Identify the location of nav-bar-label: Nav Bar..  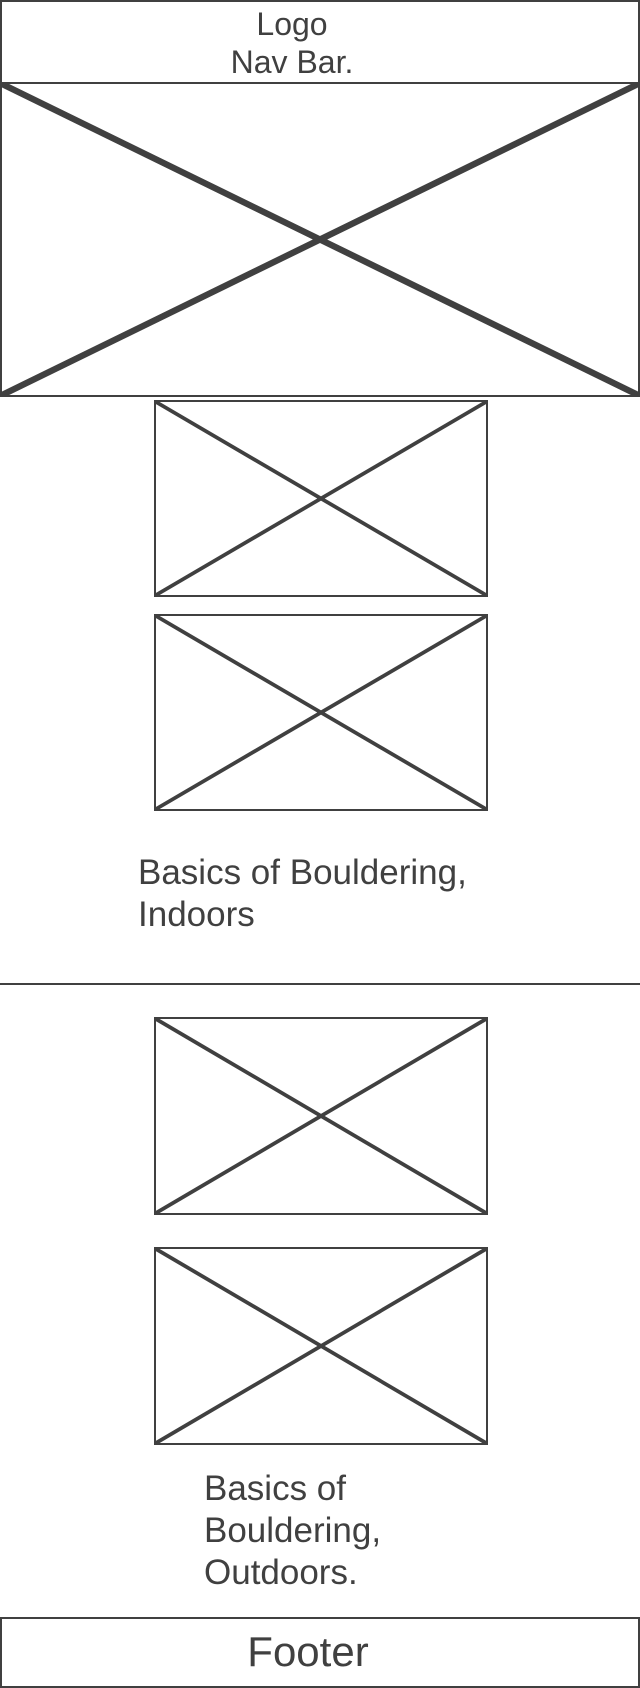
(292, 62).